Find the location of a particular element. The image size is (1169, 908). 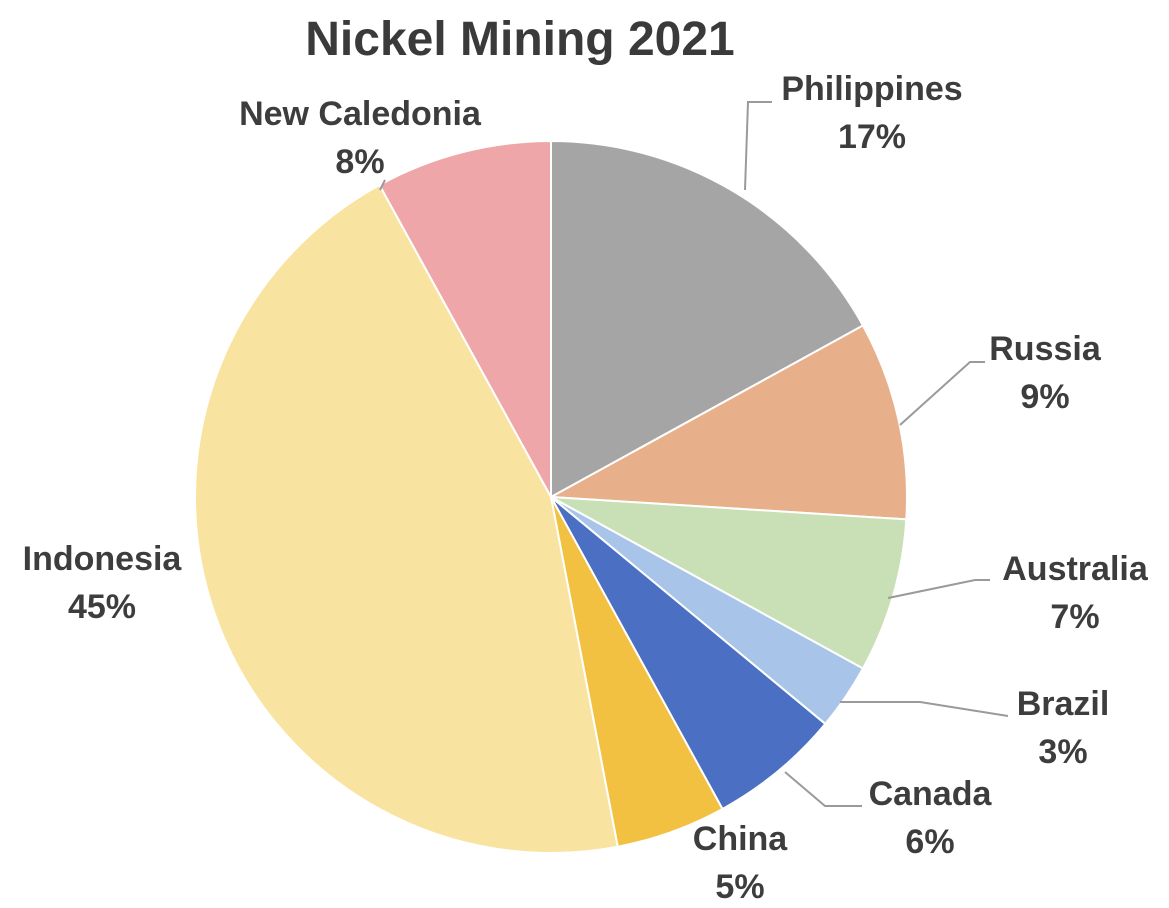

value-label-brazil: 3% is located at coordinates (1062, 752).